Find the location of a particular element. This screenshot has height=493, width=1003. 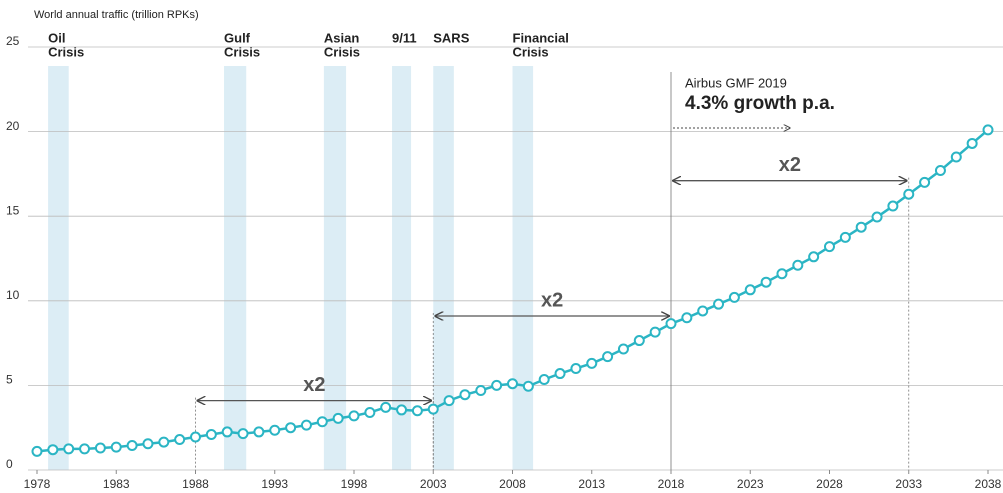

x-tick-label: 1998 is located at coordinates (354, 484).